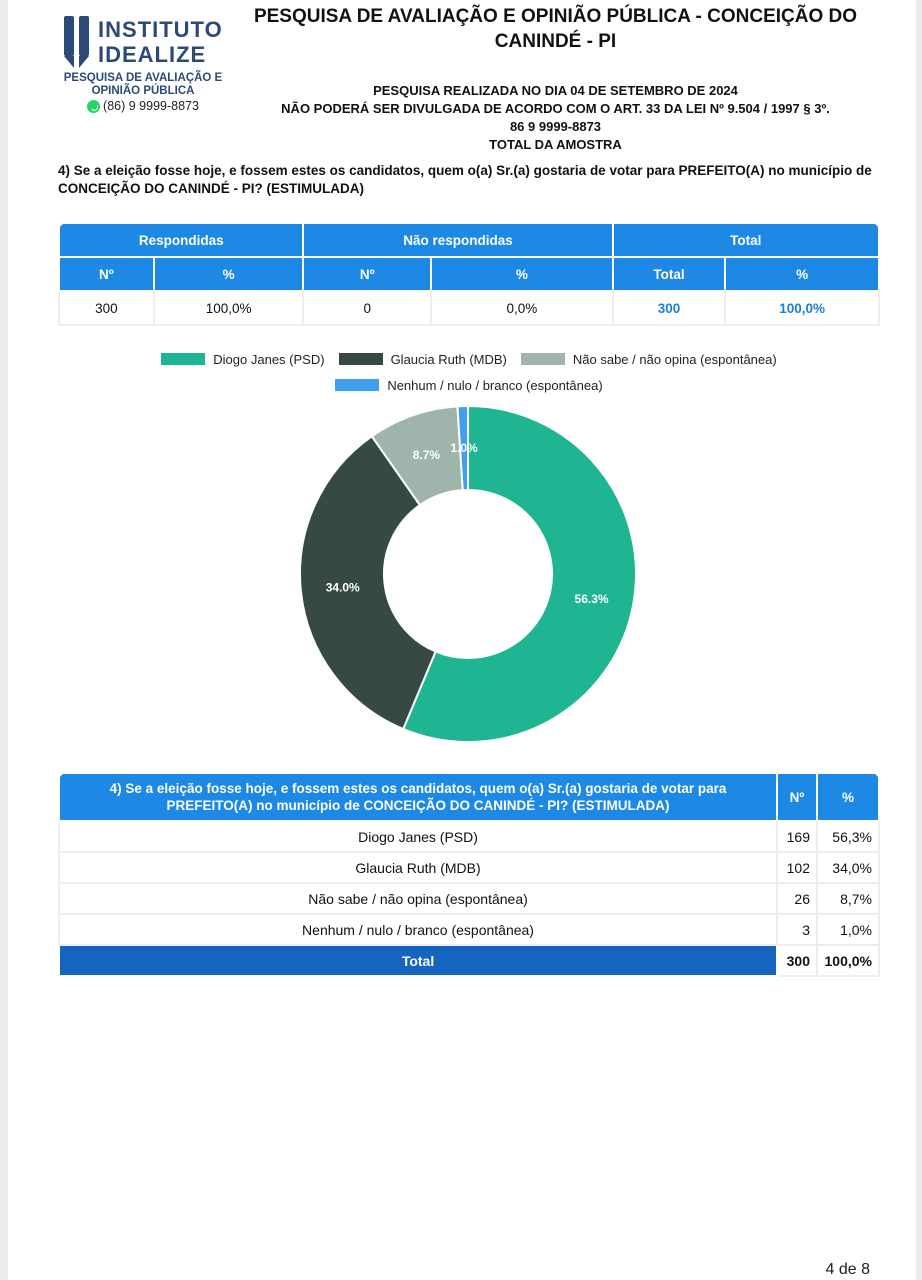  I want to click on slice-label: 1.0%, so click(464, 448).